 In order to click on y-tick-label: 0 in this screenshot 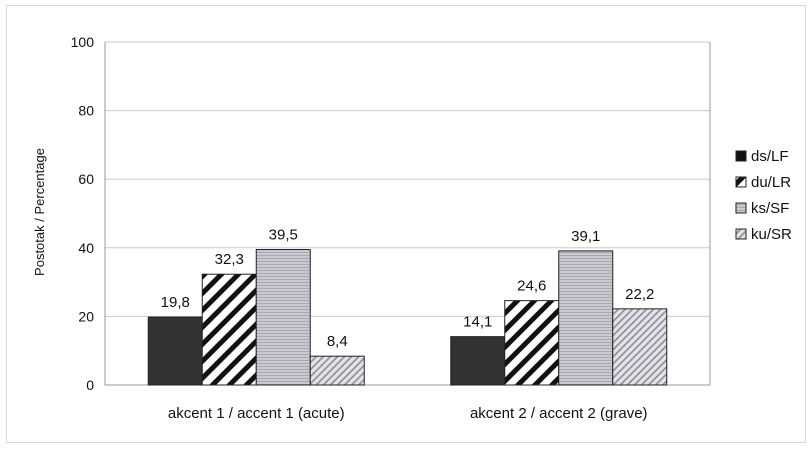, I will do `click(90, 385)`.